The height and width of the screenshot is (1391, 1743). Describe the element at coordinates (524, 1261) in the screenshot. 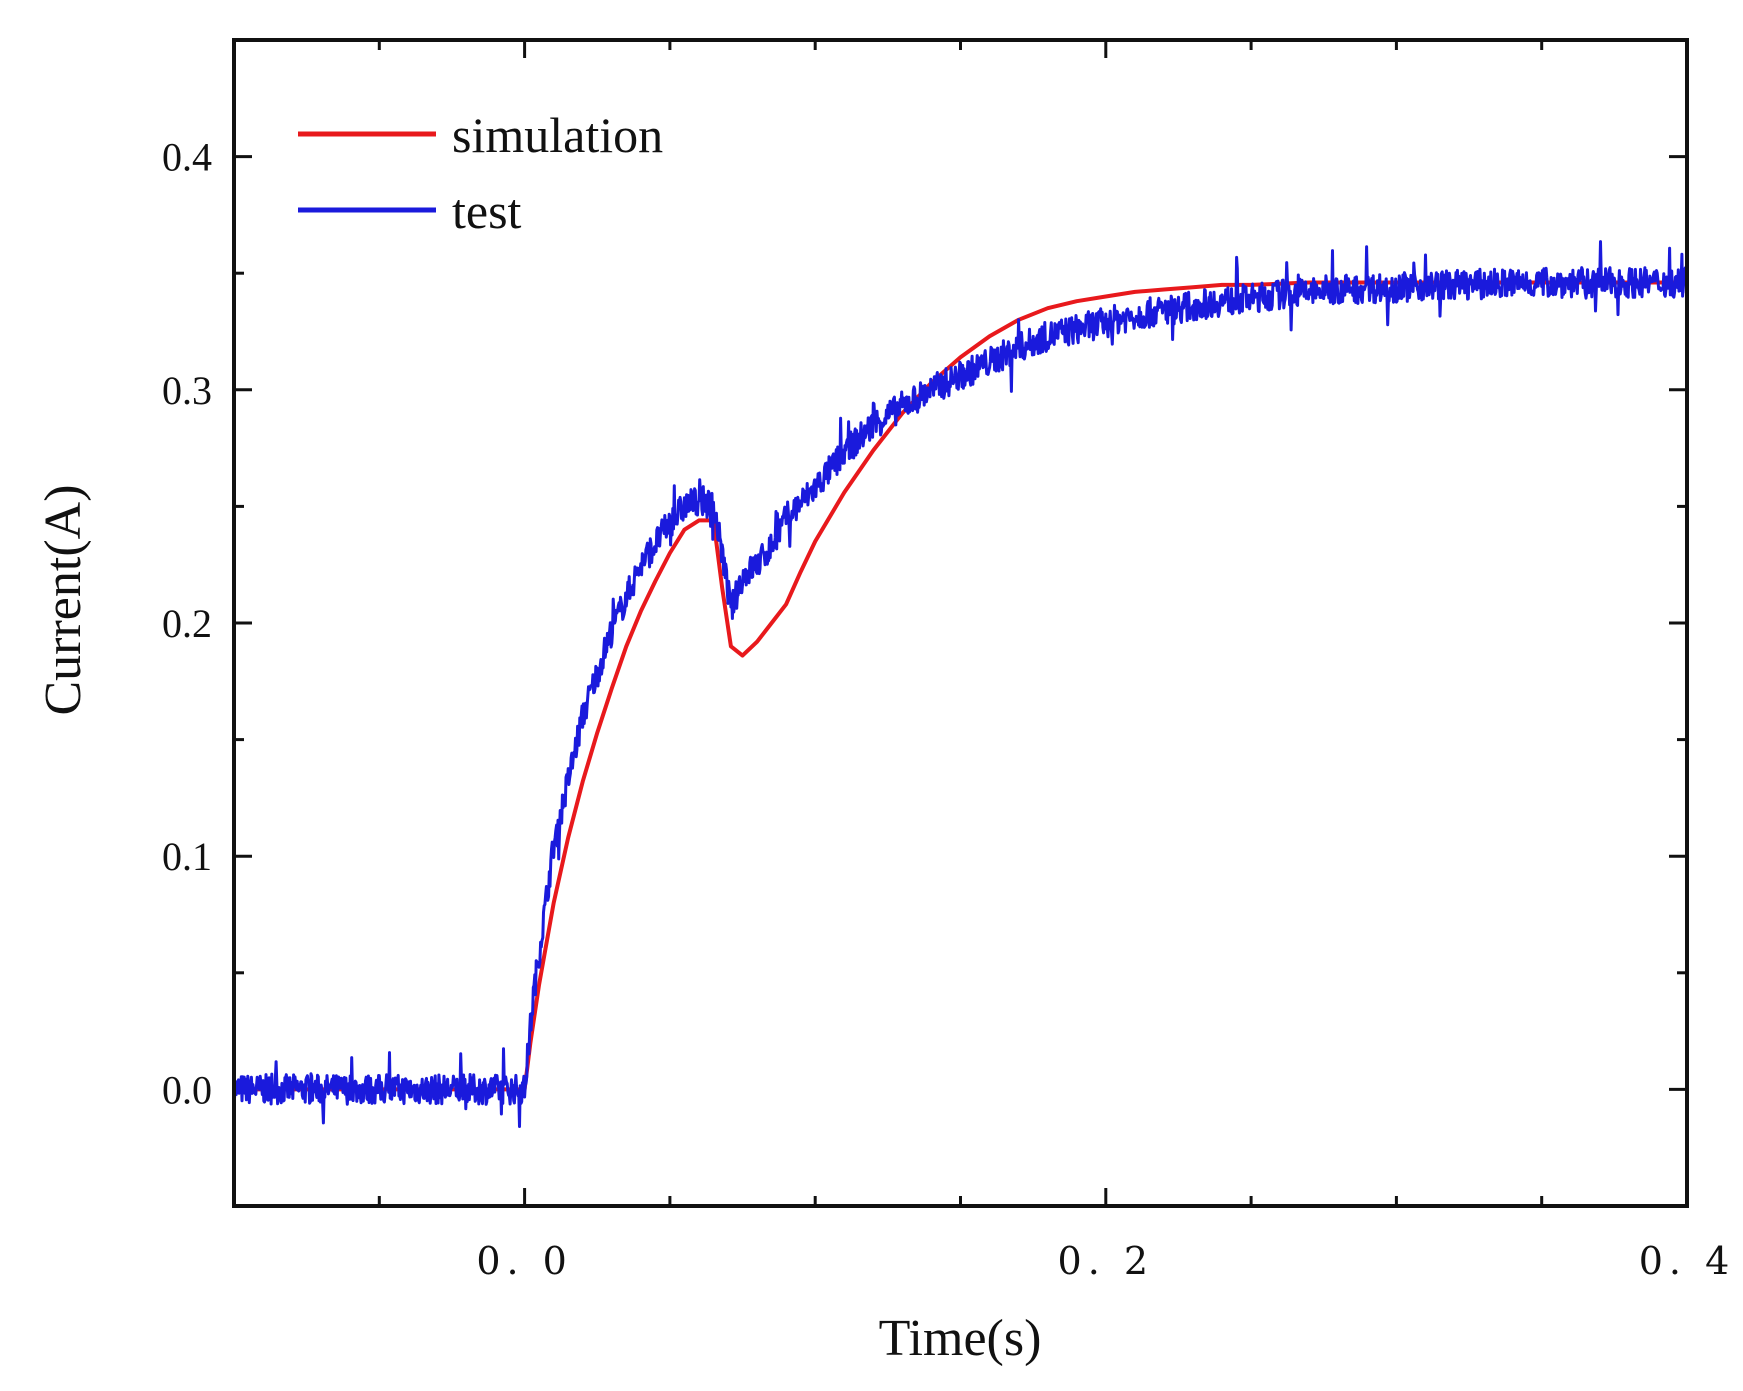

I see `x-tick-label: 0. 0` at that location.